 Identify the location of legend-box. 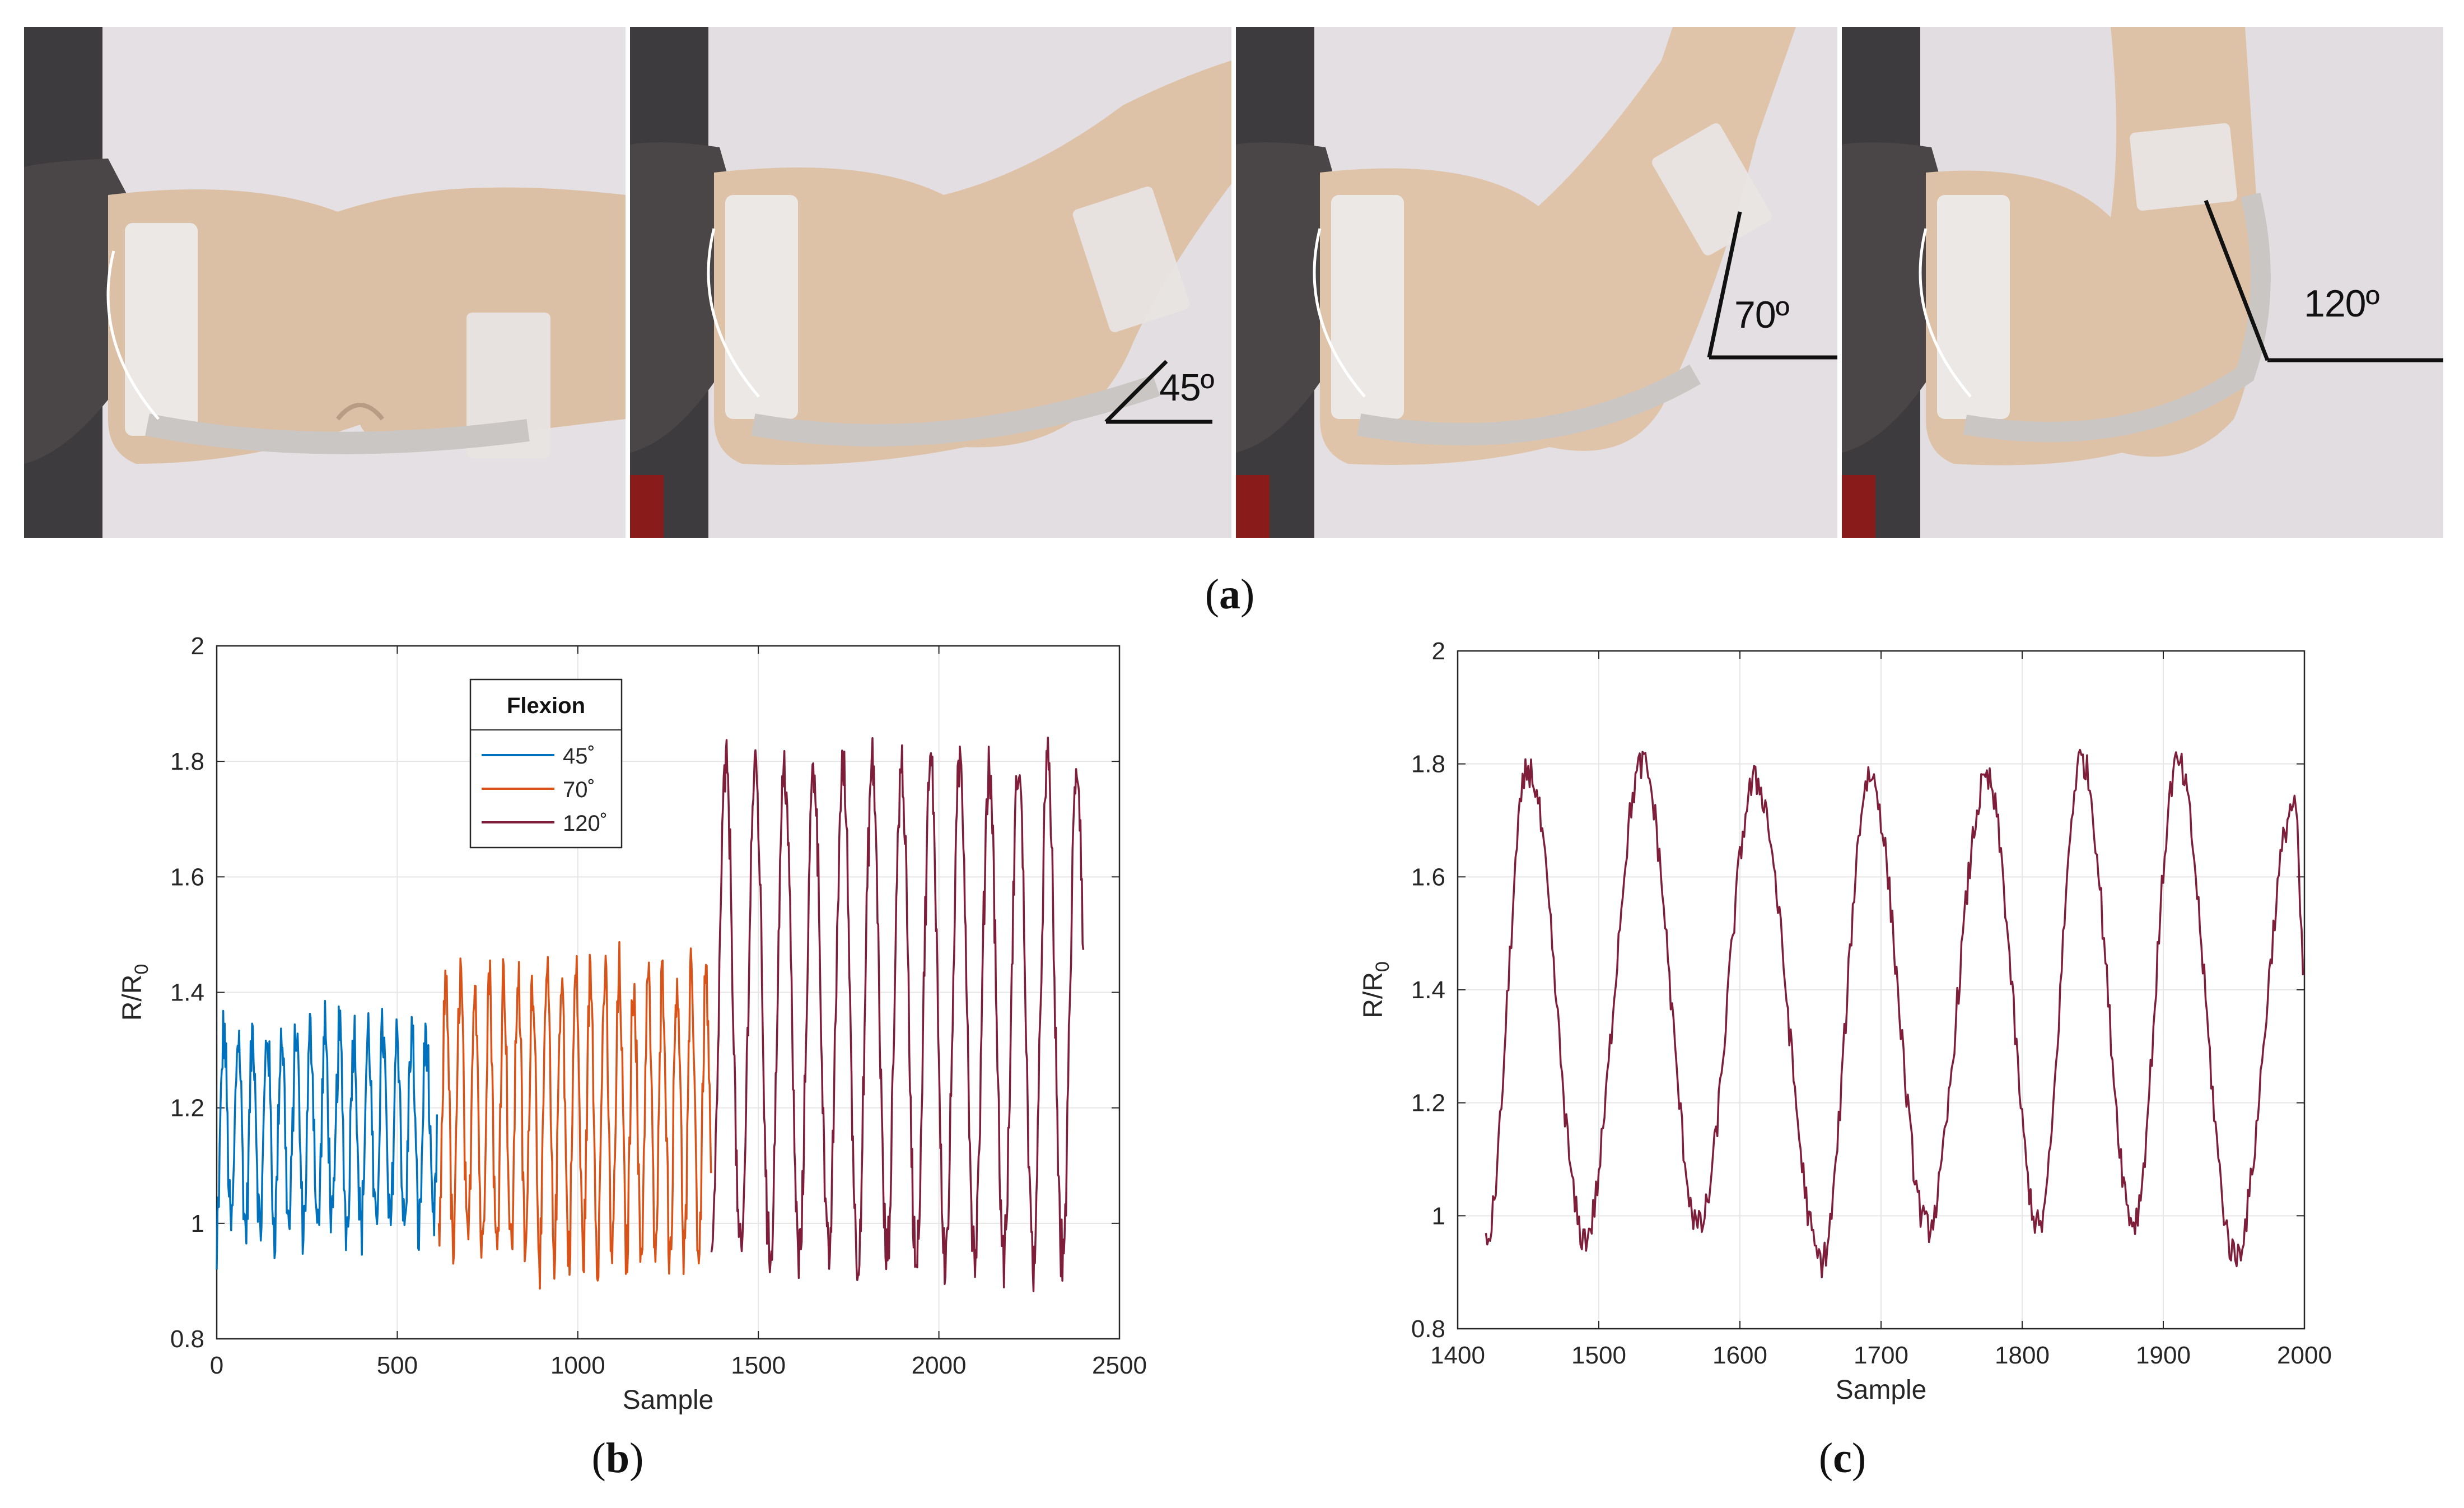
(546, 764).